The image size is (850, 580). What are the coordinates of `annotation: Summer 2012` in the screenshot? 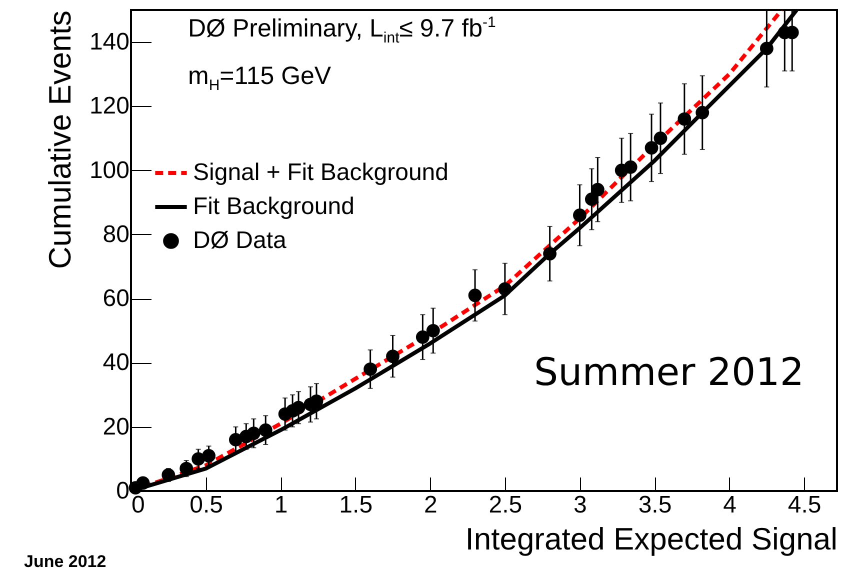 It's located at (669, 372).